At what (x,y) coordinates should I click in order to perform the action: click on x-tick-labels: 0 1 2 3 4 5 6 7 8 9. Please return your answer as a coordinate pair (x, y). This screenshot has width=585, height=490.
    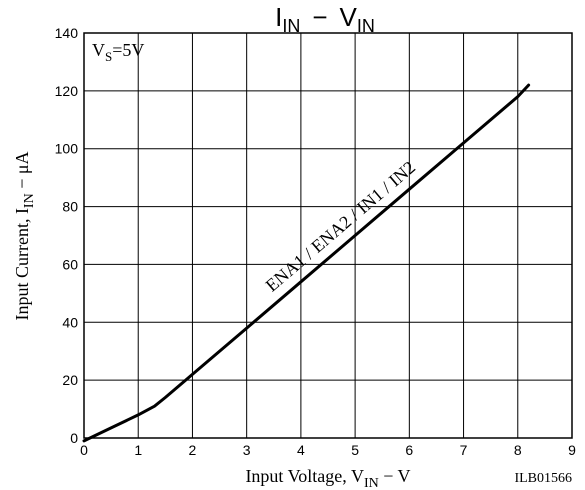
    Looking at the image, I should click on (328, 450).